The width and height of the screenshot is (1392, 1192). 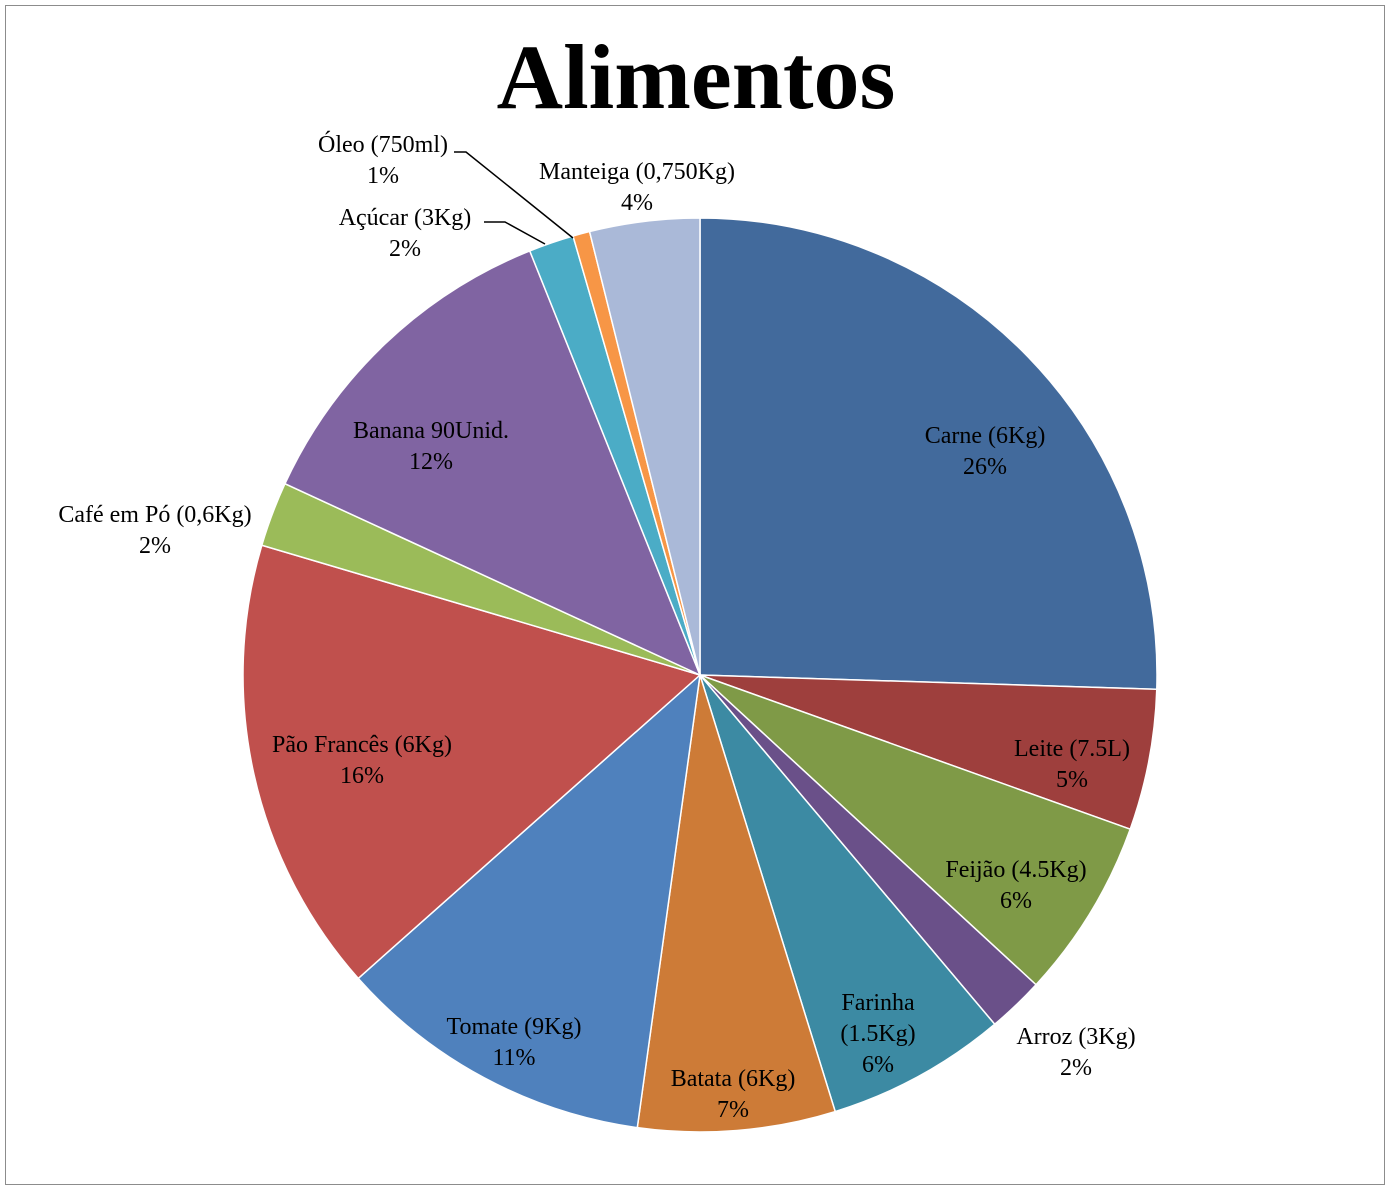 I want to click on slice-percent: 4%, so click(x=637, y=203).